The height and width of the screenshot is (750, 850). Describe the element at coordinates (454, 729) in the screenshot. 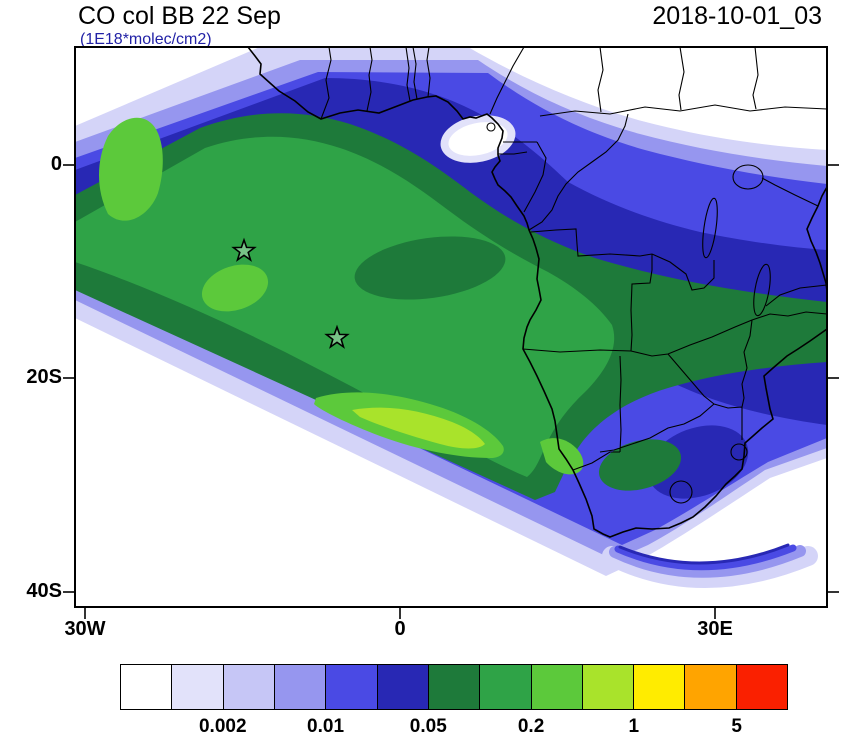

I see `colorbar-labels: 0.002 0.01 0.05 0.2 1 5` at that location.